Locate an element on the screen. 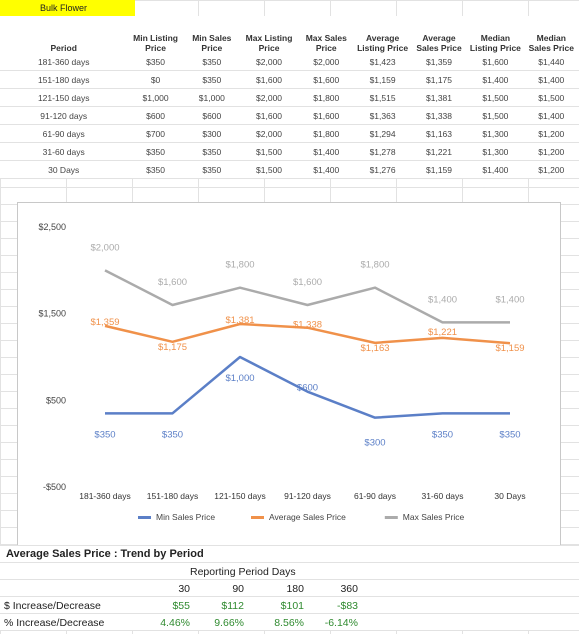  period-cell: 151-180 days is located at coordinates (64, 79).